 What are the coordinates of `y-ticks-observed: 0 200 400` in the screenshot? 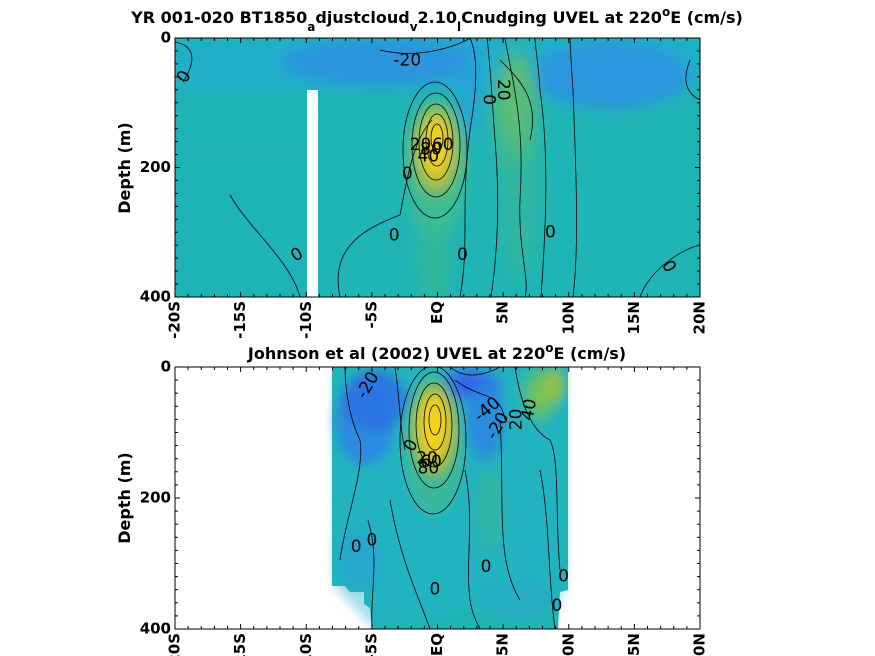 It's located at (155, 498).